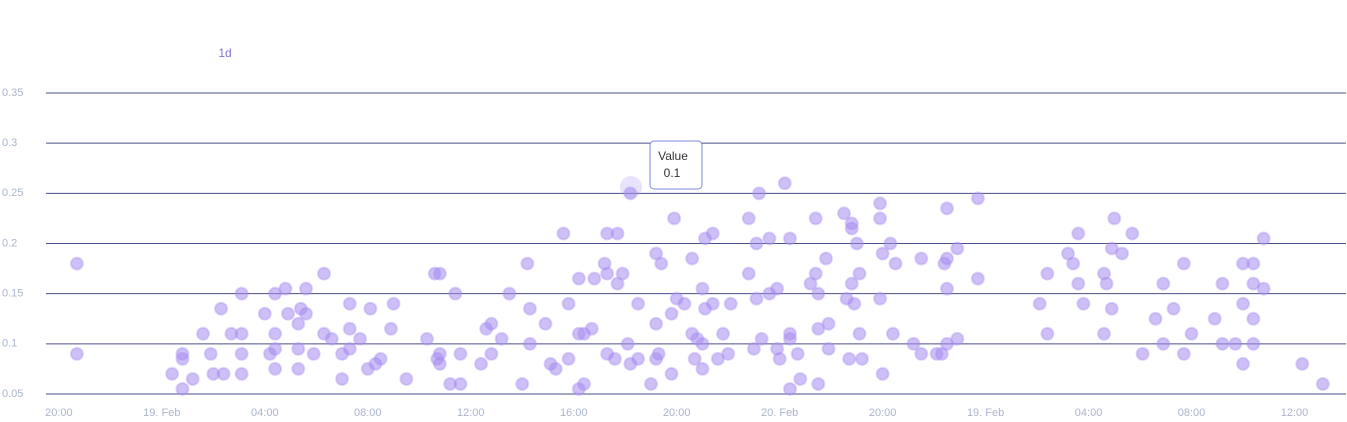 The image size is (1347, 422). I want to click on tooltip-box, so click(676, 165).